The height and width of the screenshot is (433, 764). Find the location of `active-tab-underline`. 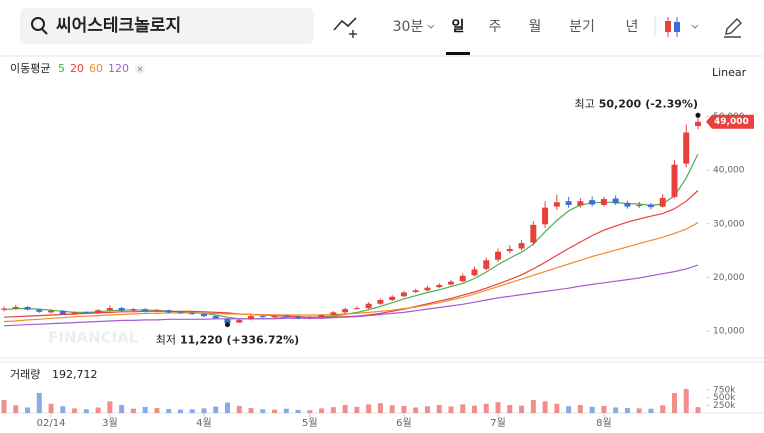

active-tab-underline is located at coordinates (458, 53).